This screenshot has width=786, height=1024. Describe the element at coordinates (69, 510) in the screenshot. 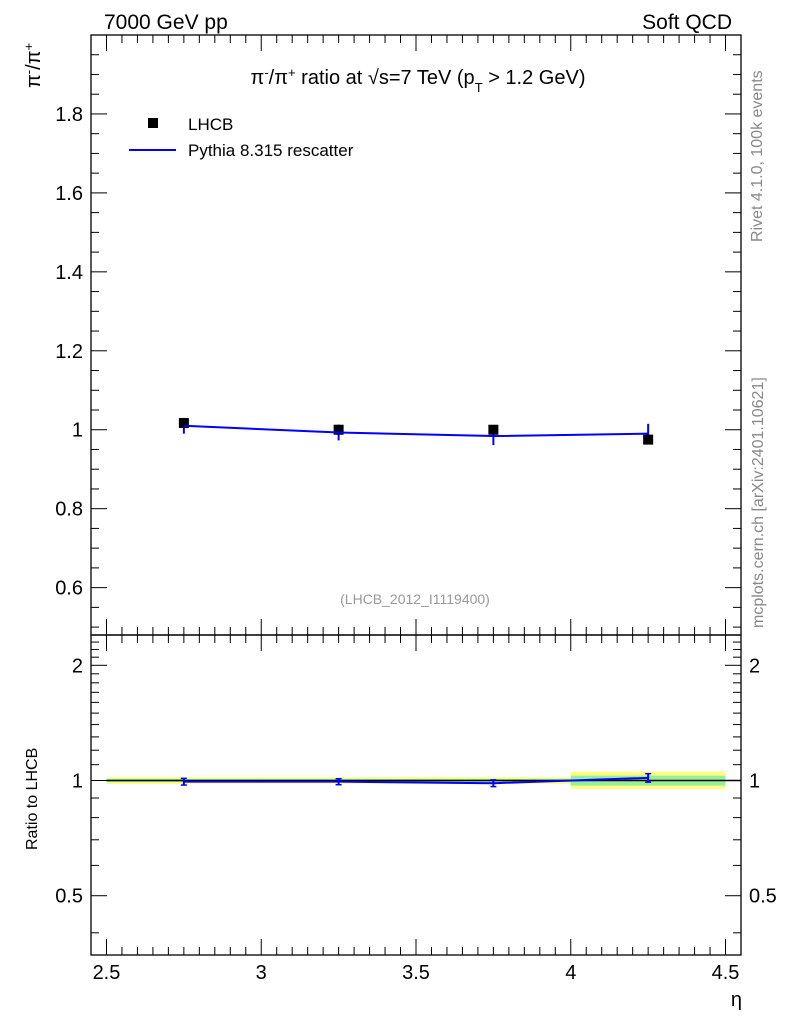

I see `main-y-tick-label: 0.8` at that location.